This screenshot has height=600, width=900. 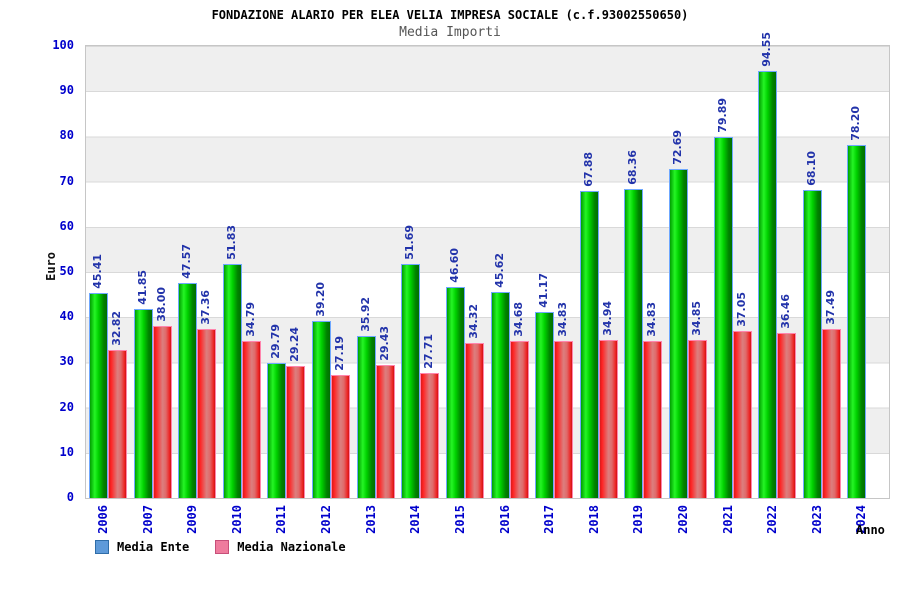 I want to click on bar-media-nazionale-2014, so click(x=430, y=435).